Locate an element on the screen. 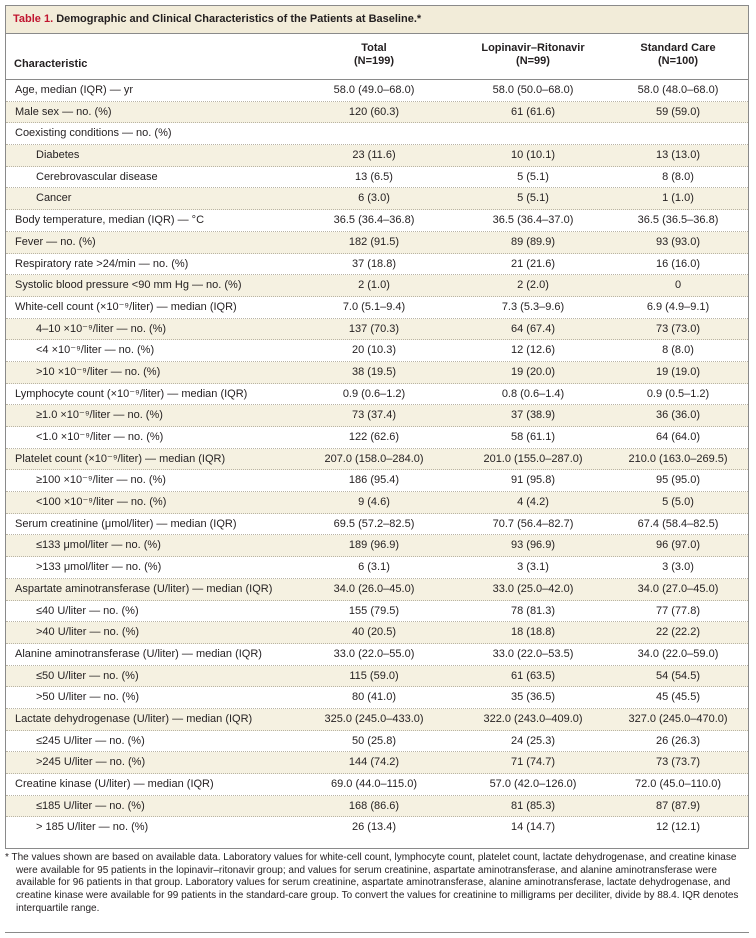 This screenshot has width=756, height=938. cell-standard-care: 5 (5.0) is located at coordinates (678, 502).